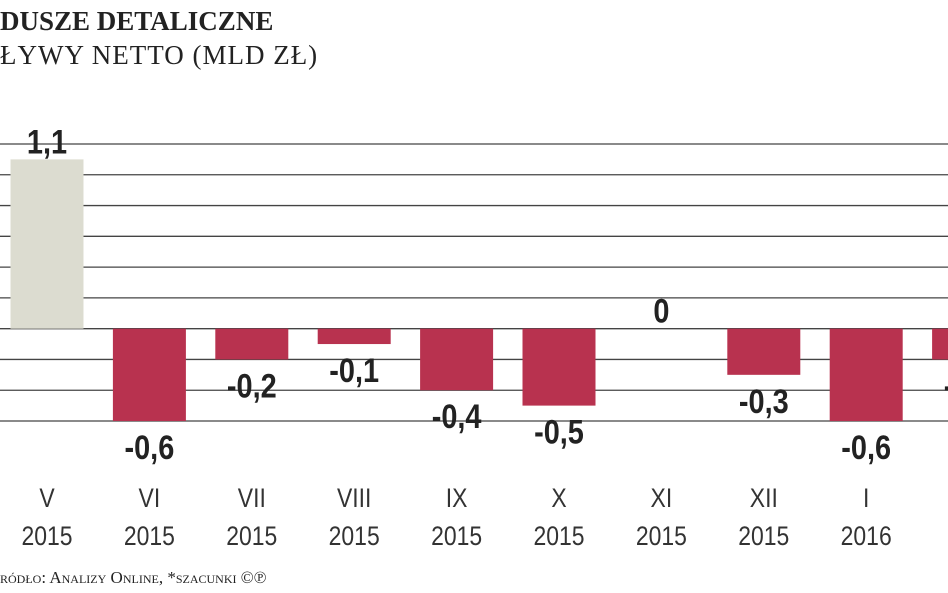 The image size is (948, 593). What do you see at coordinates (559, 431) in the screenshot?
I see `value-label: -0,5` at bounding box center [559, 431].